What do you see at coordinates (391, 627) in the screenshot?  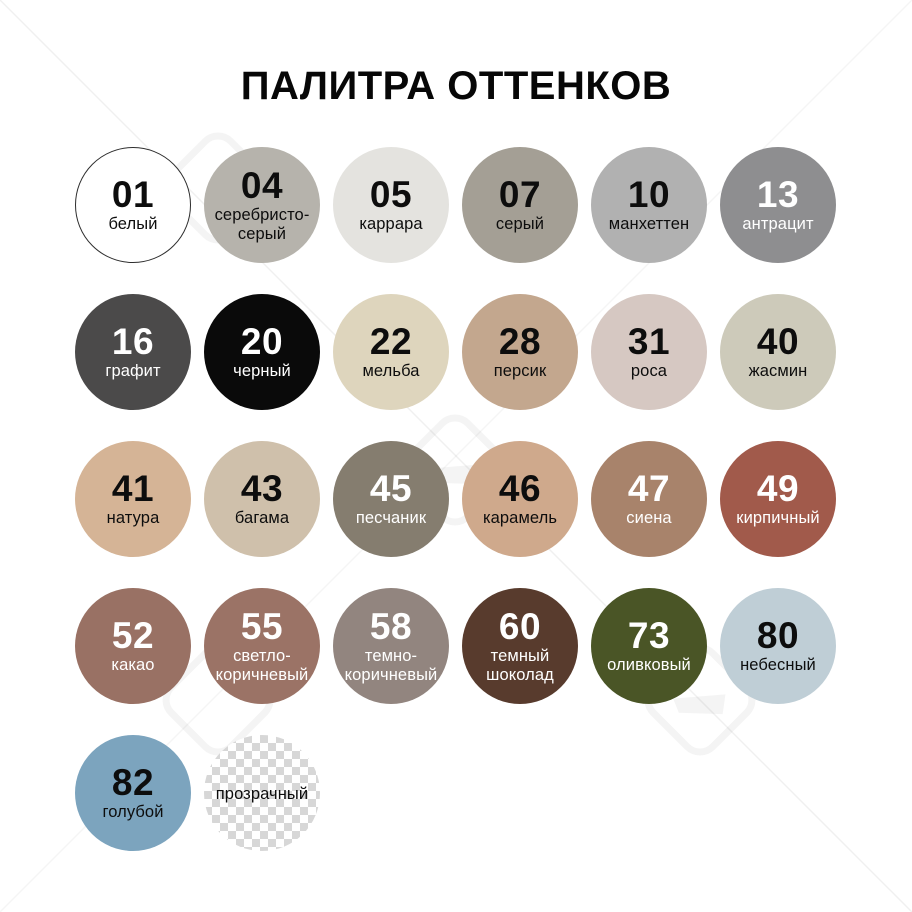 I see `swatch-number: 58` at bounding box center [391, 627].